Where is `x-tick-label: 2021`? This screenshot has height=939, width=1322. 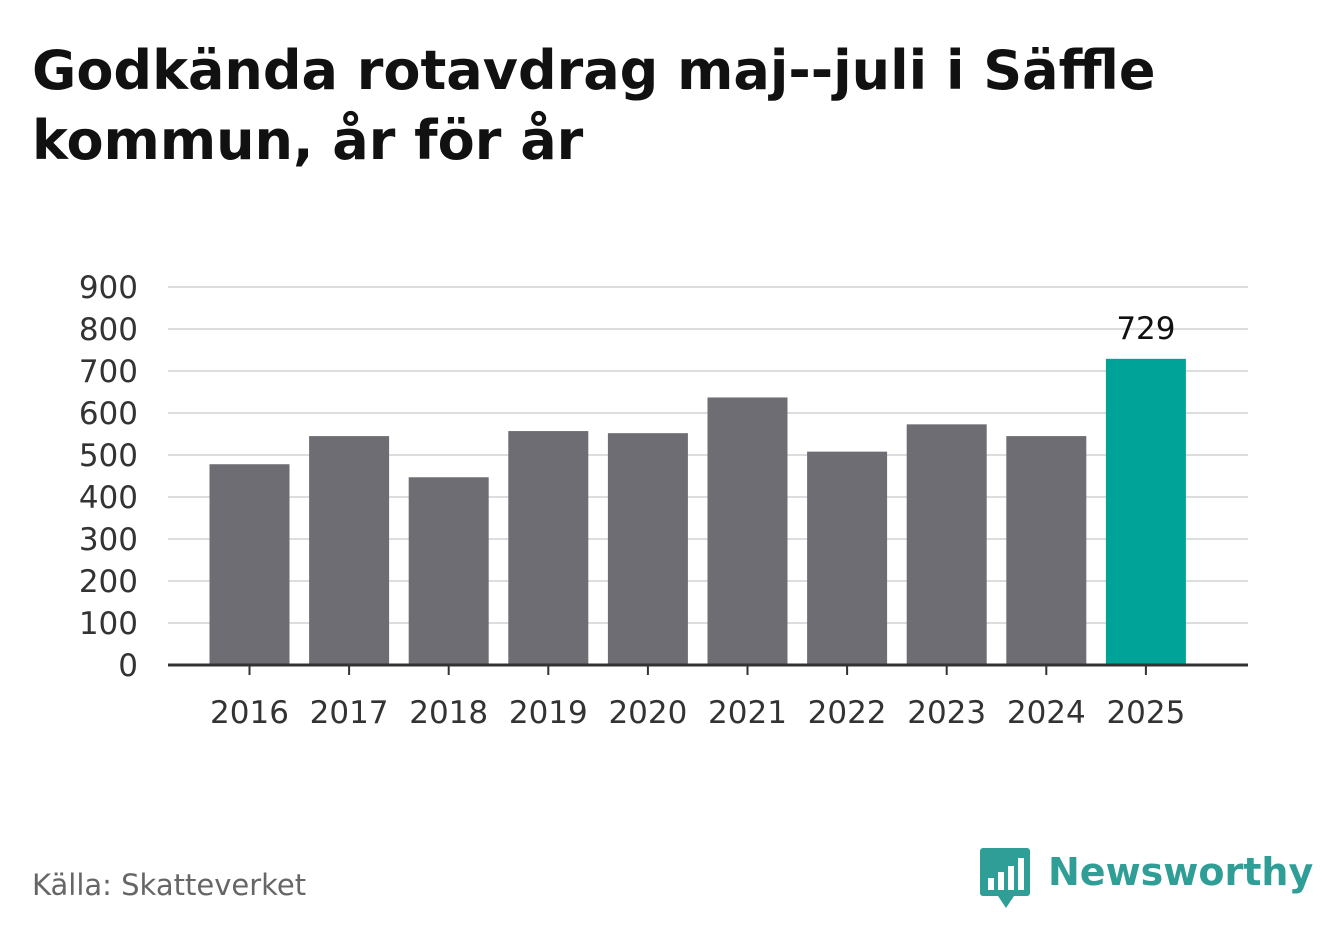 x-tick-label: 2021 is located at coordinates (747, 713).